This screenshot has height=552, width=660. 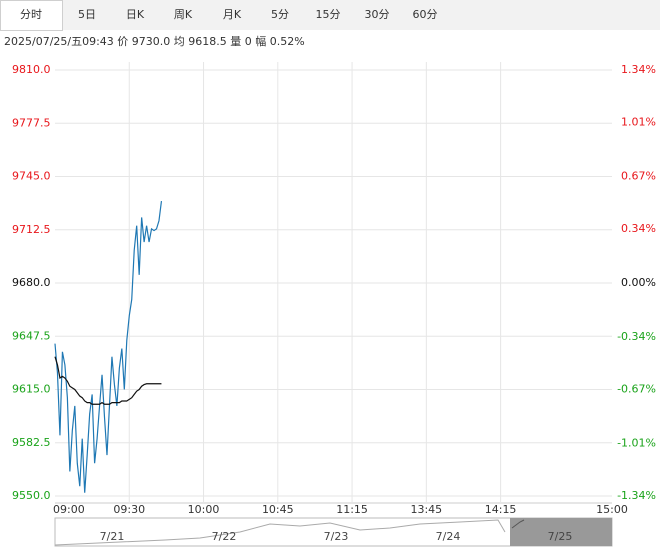 What do you see at coordinates (112, 536) in the screenshot?
I see `navigator-label: 7/21` at bounding box center [112, 536].